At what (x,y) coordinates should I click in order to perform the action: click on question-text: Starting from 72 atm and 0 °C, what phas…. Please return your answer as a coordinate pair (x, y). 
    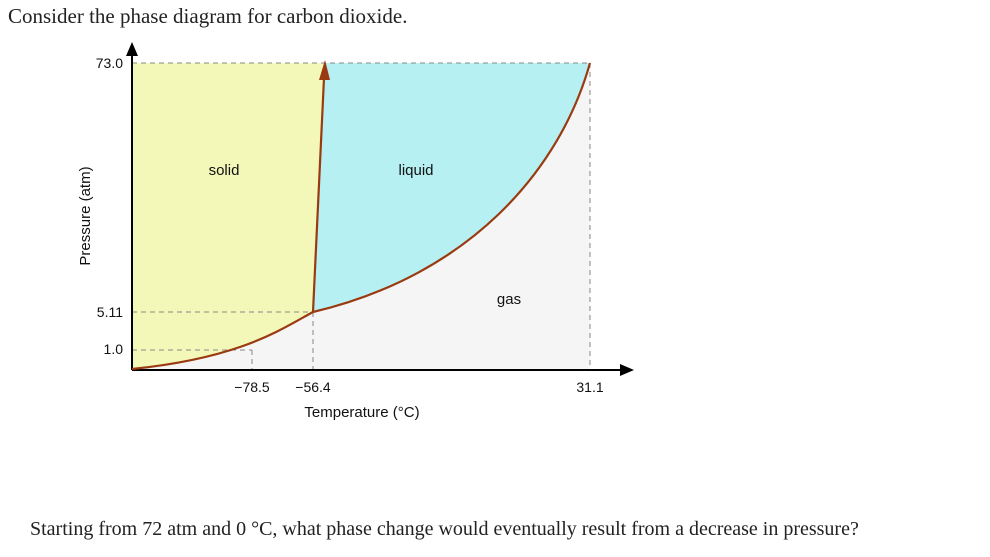
    Looking at the image, I should click on (444, 529).